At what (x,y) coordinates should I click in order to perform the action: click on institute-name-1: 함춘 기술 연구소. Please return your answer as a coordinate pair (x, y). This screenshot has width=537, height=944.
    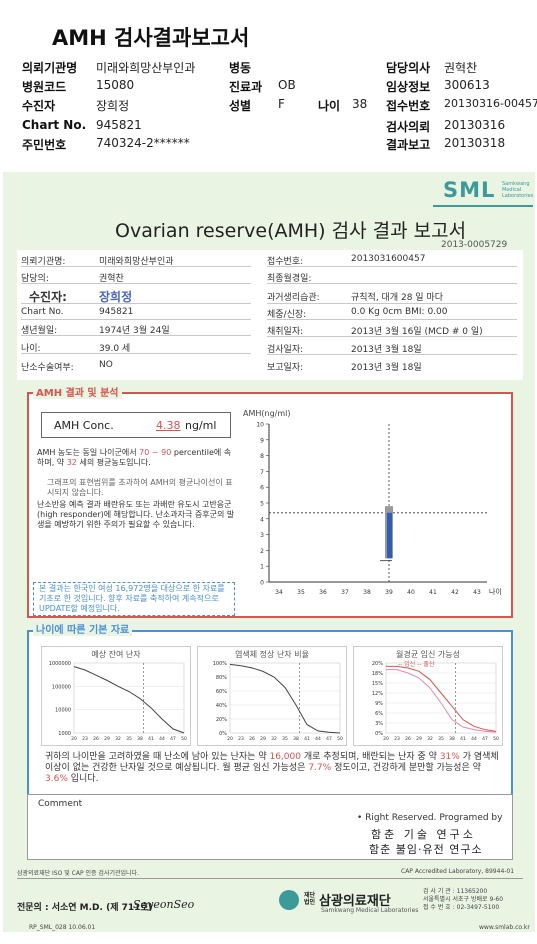
    Looking at the image, I should click on (423, 834).